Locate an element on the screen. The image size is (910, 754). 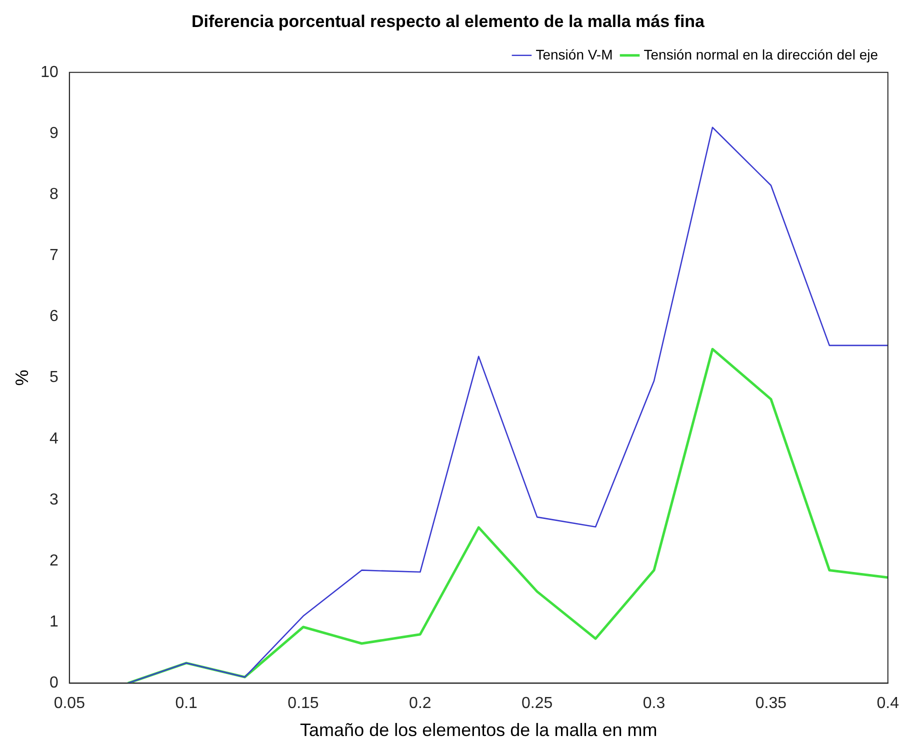
x-tick-label: 0.35 is located at coordinates (771, 703).